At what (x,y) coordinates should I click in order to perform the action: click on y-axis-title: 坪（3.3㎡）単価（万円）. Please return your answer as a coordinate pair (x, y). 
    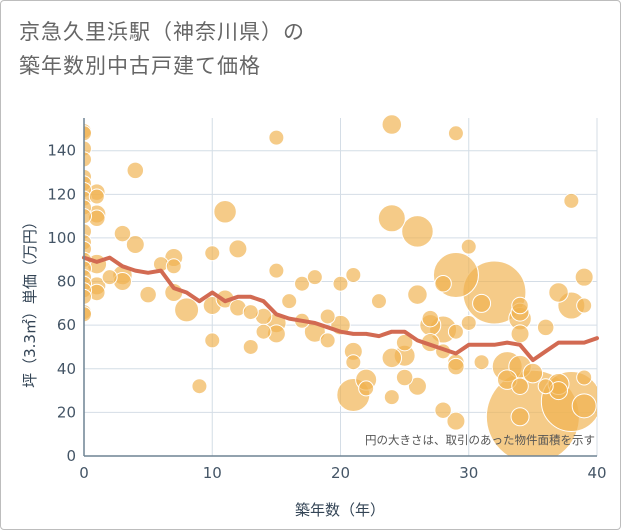
    Looking at the image, I should click on (30, 301).